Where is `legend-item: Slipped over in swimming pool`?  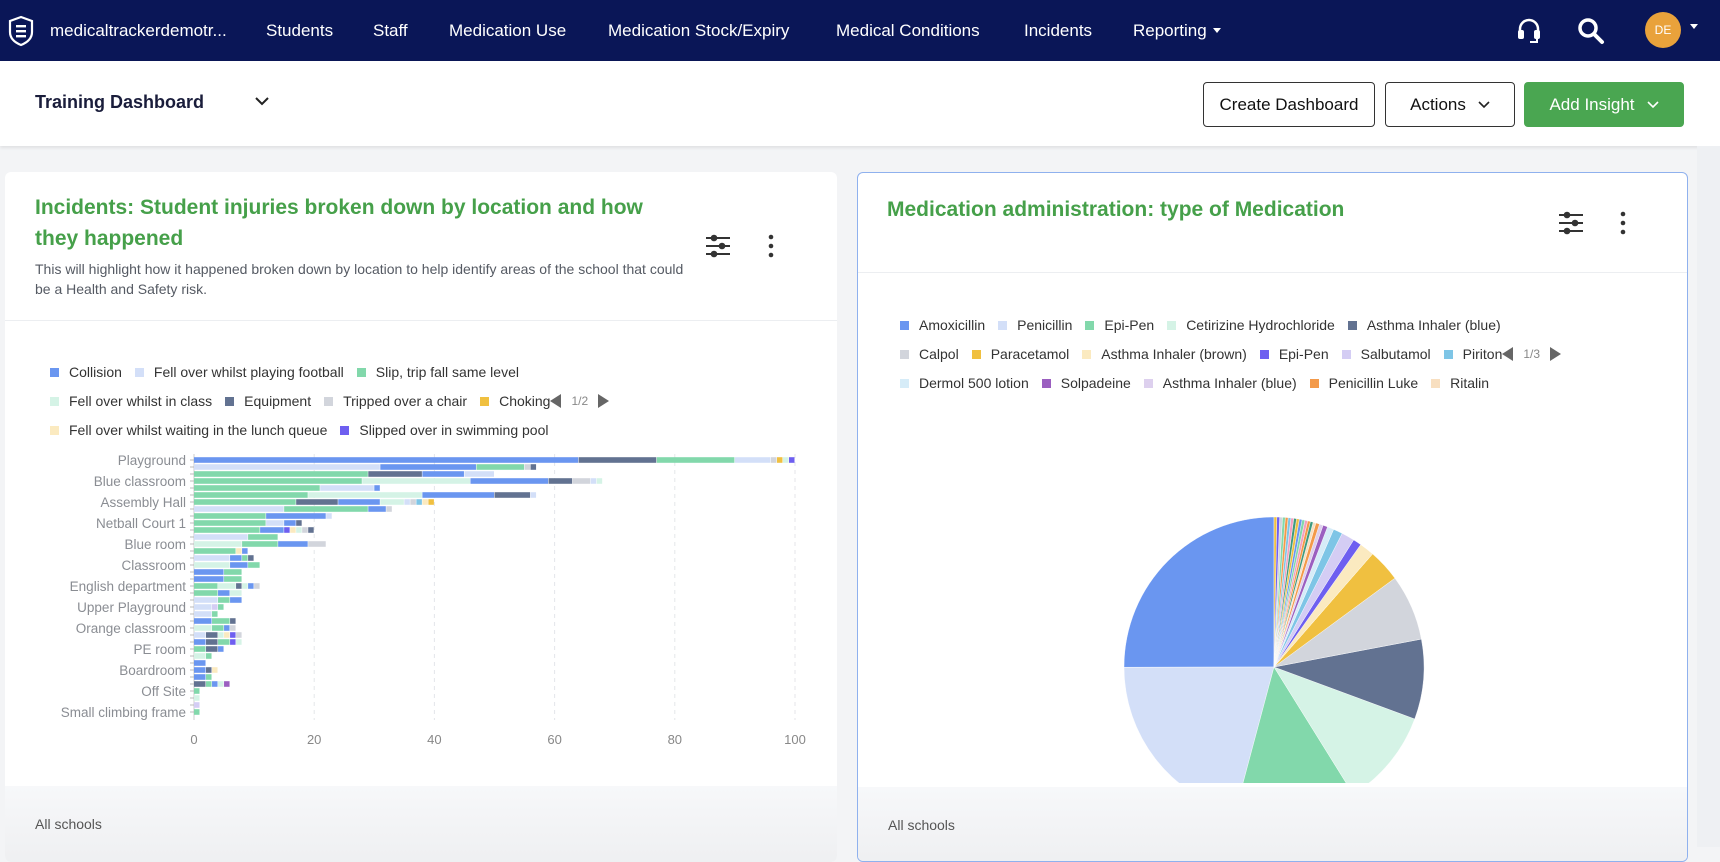 legend-item: Slipped over in swimming pool is located at coordinates (444, 430).